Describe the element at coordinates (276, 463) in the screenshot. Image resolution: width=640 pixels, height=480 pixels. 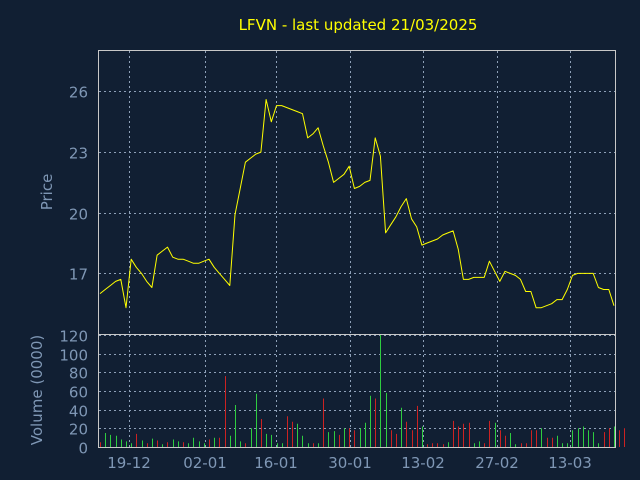
I see `x-tick-label: 16-01` at that location.